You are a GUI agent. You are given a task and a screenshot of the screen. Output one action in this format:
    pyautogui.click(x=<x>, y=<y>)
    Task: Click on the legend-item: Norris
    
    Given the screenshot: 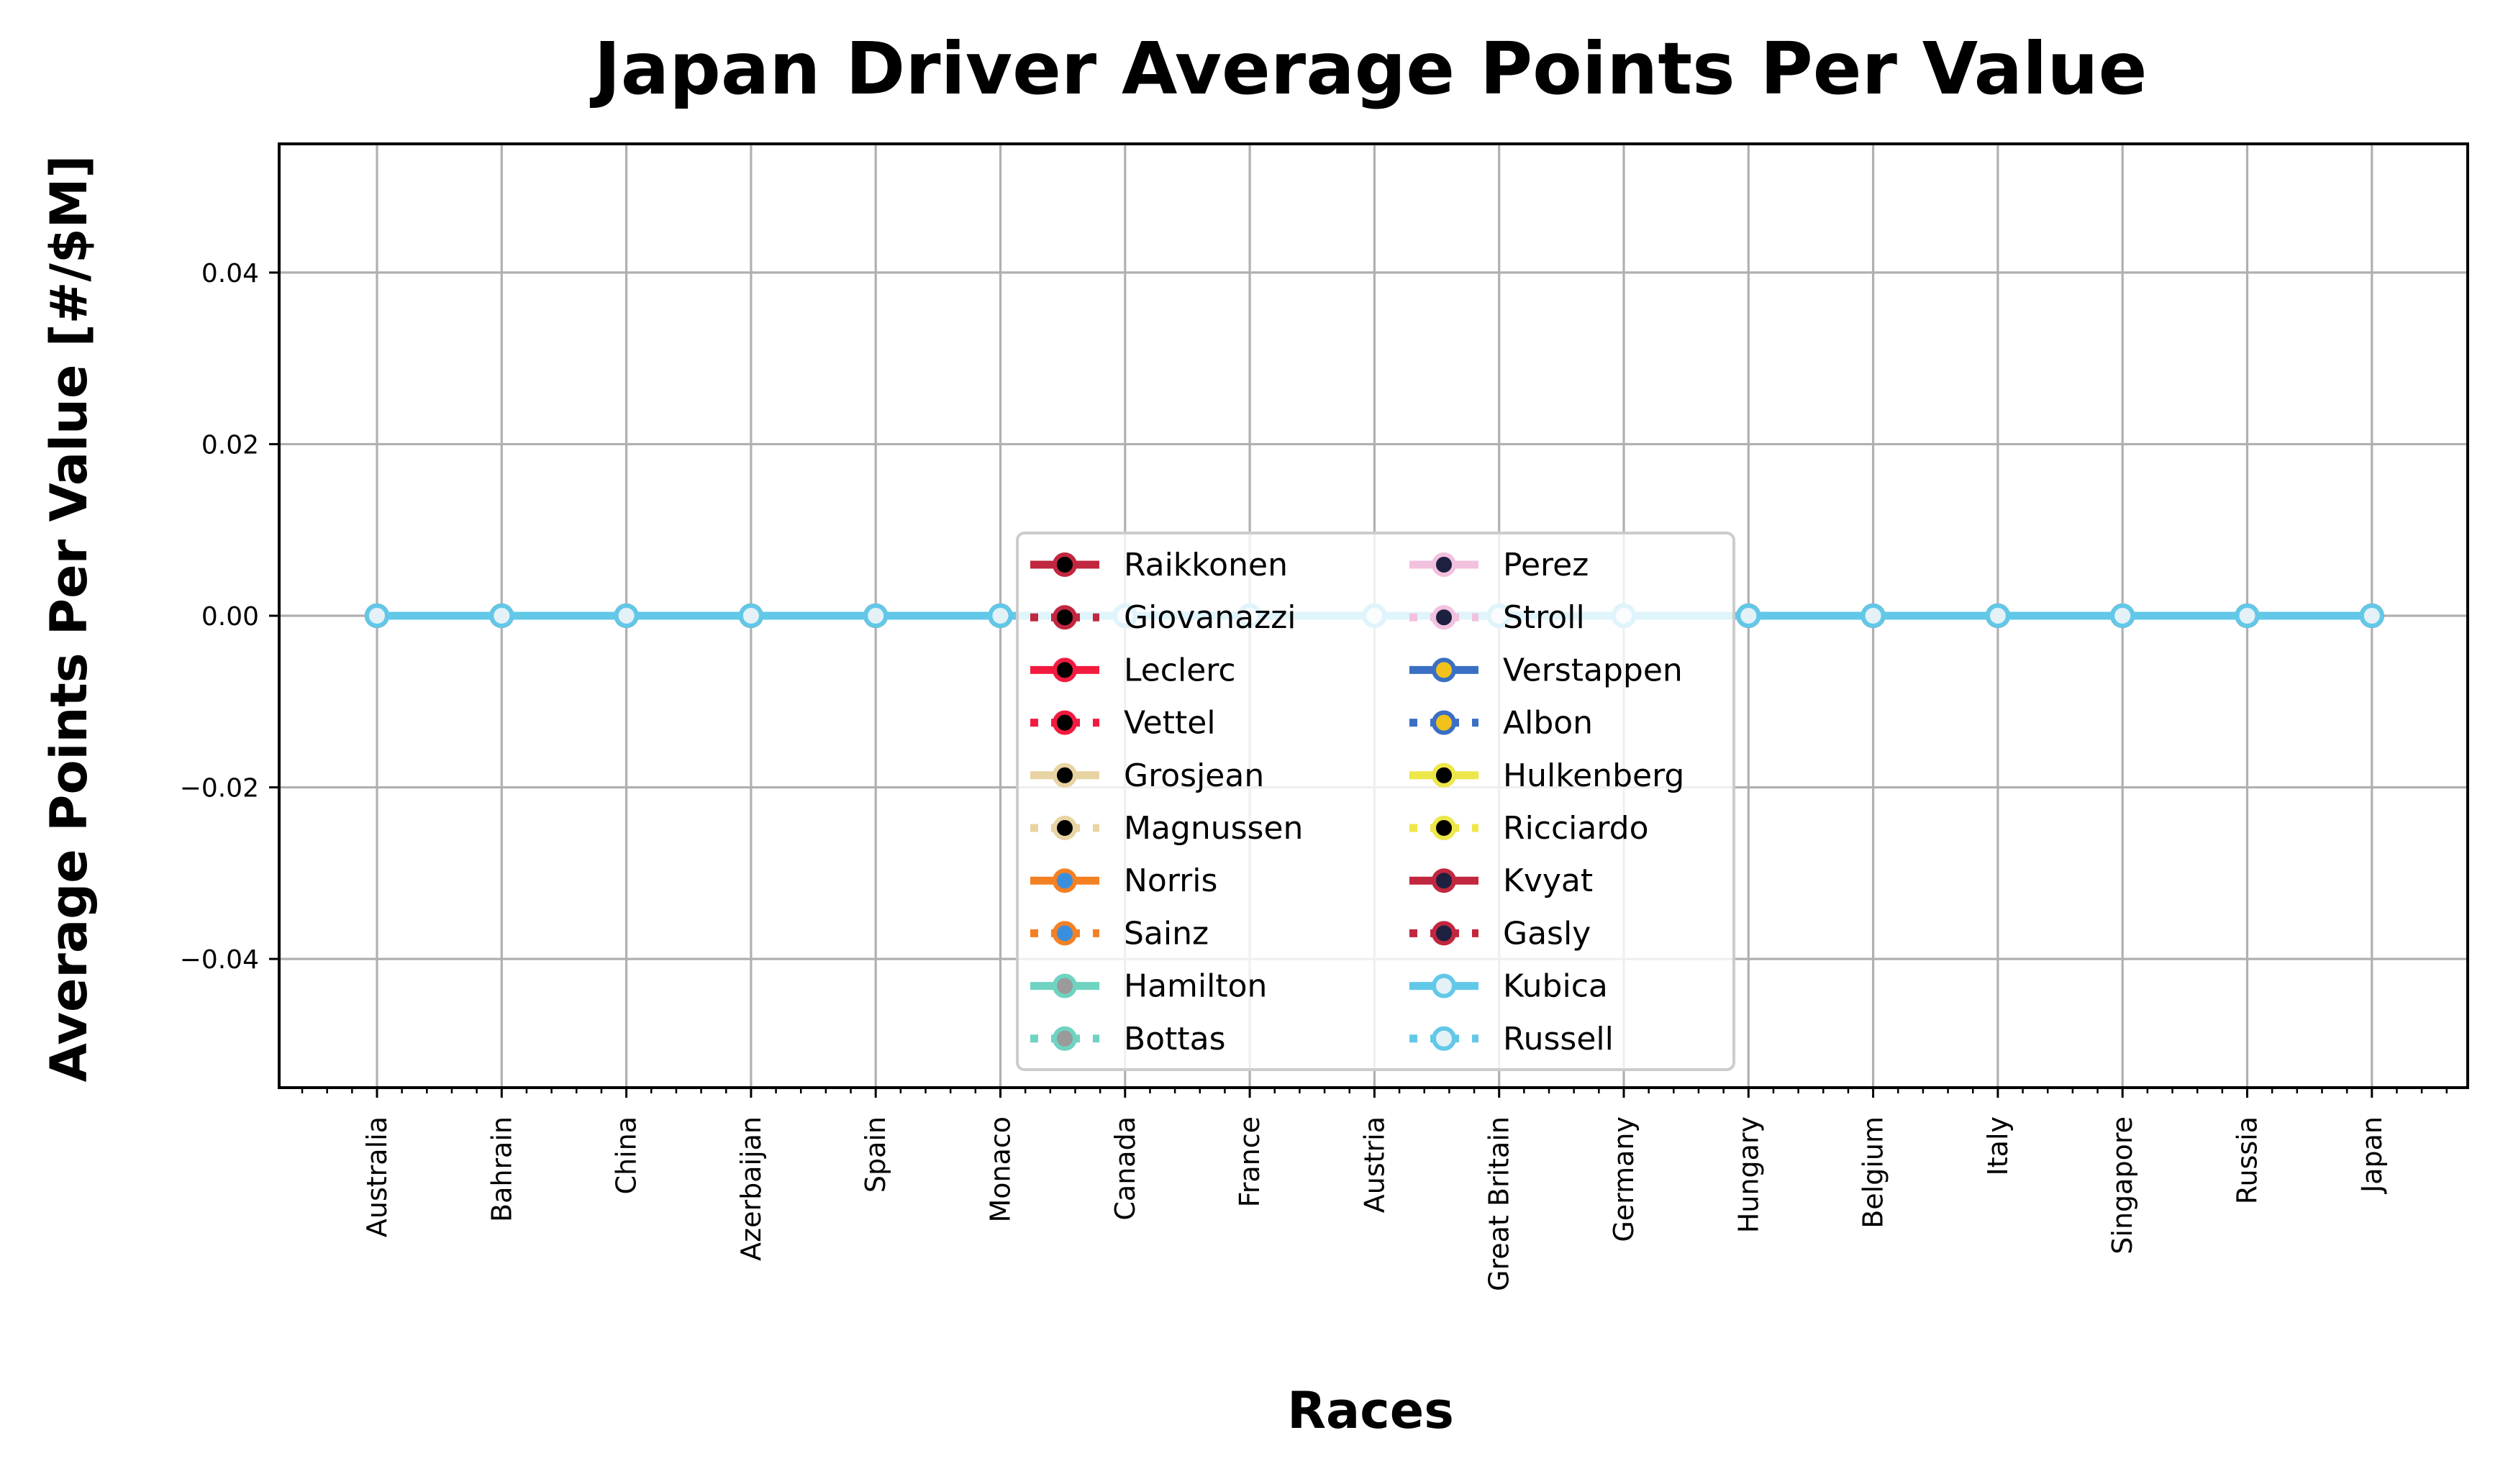 What is the action you would take?
    pyautogui.click(x=1123, y=880)
    